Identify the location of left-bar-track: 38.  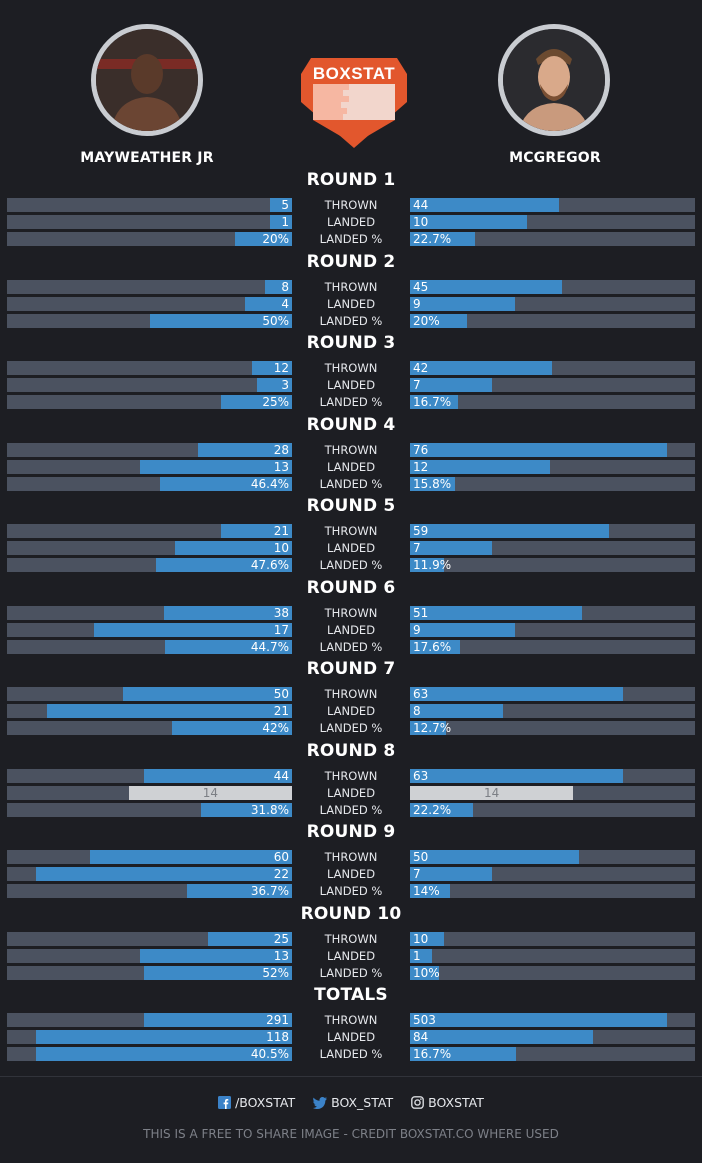
(149, 612).